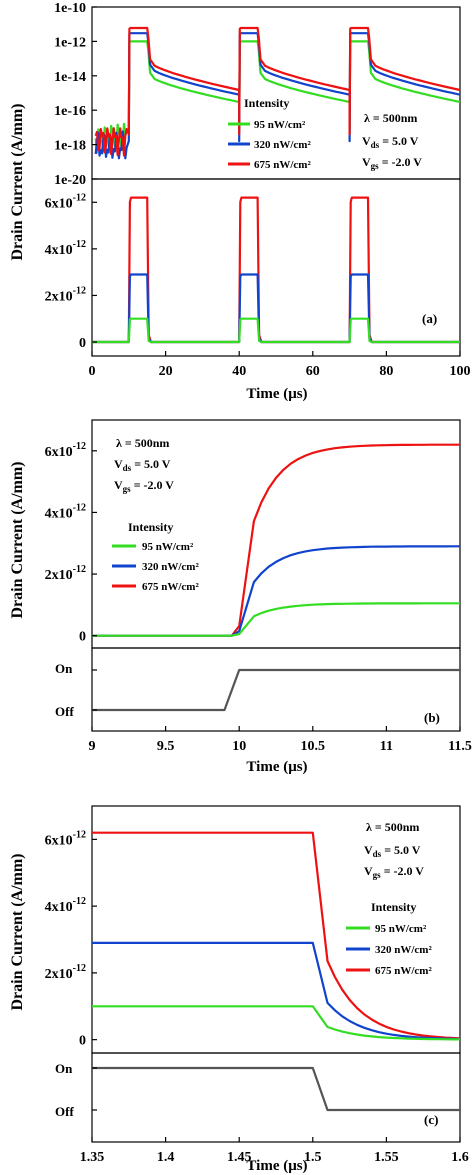 The image size is (474, 1175). I want to click on a-tick-label: 0, so click(92, 371).